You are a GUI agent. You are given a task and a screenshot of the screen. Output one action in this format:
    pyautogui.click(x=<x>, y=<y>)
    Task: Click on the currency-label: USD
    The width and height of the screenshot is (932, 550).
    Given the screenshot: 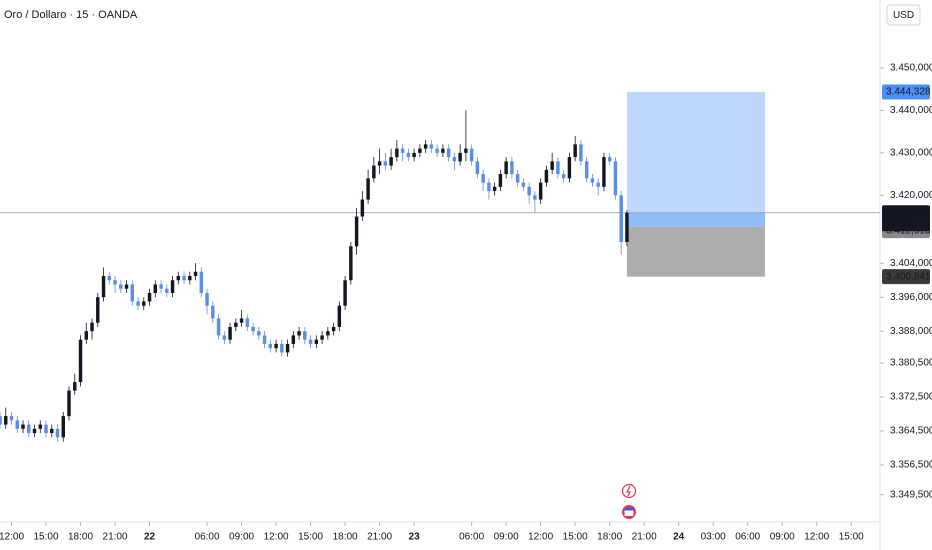 What is the action you would take?
    pyautogui.click(x=903, y=15)
    